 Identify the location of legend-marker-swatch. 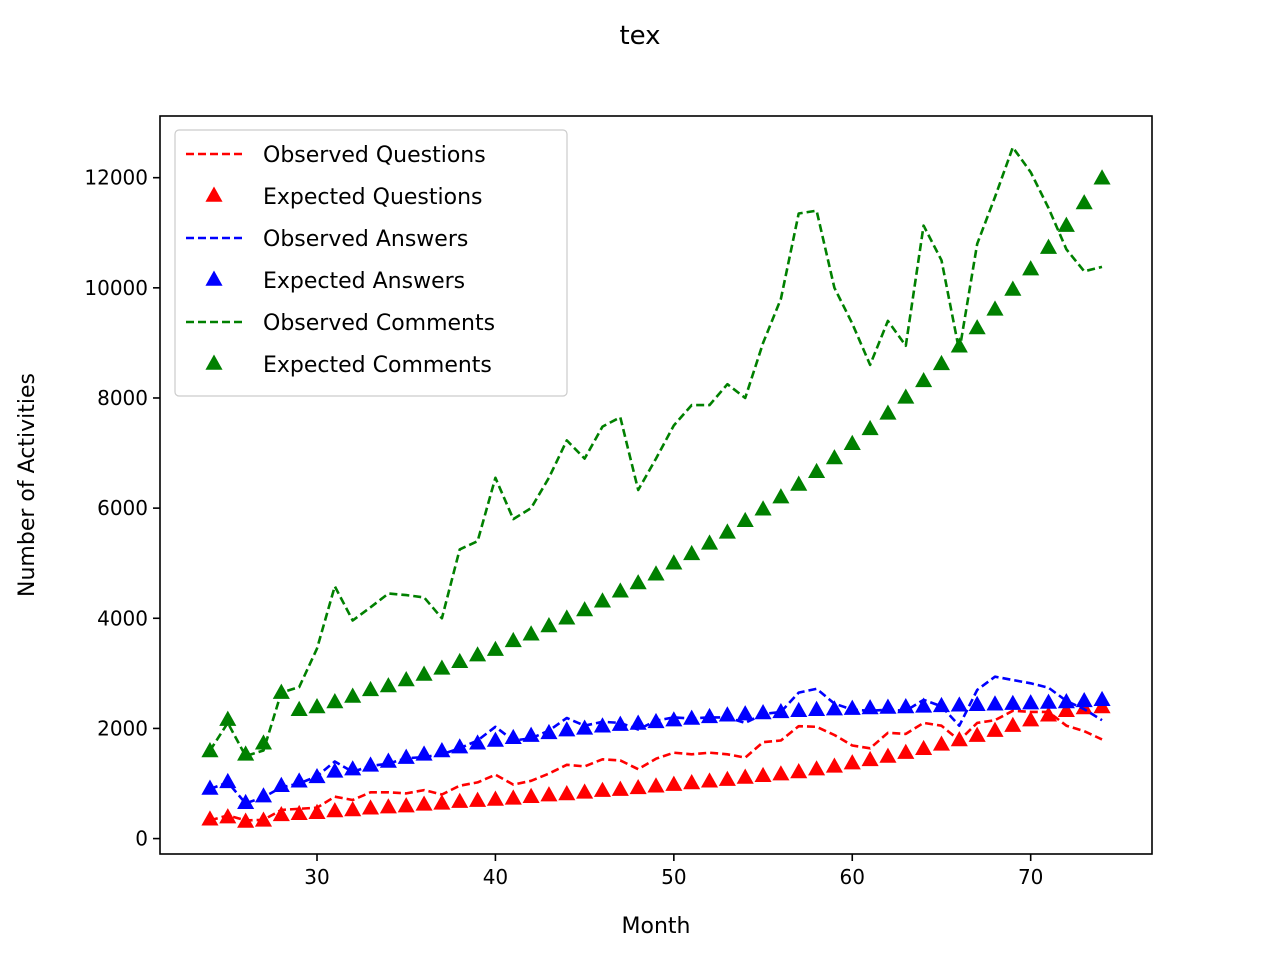
(214, 278).